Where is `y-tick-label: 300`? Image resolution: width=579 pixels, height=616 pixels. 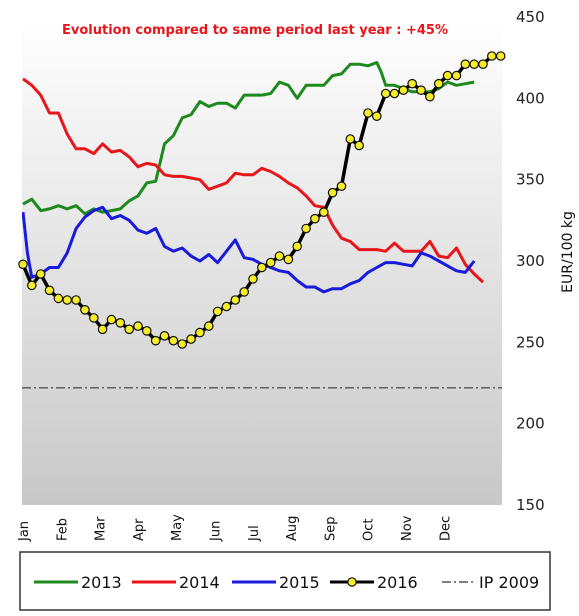
y-tick-label: 300 is located at coordinates (530, 261).